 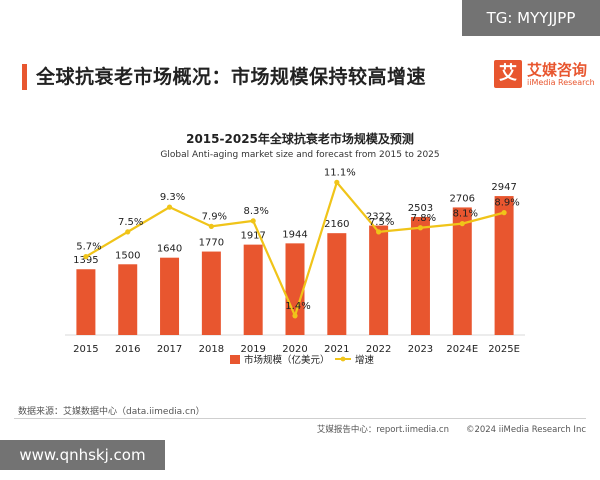 What do you see at coordinates (295, 289) in the screenshot?
I see `bar-2020` at bounding box center [295, 289].